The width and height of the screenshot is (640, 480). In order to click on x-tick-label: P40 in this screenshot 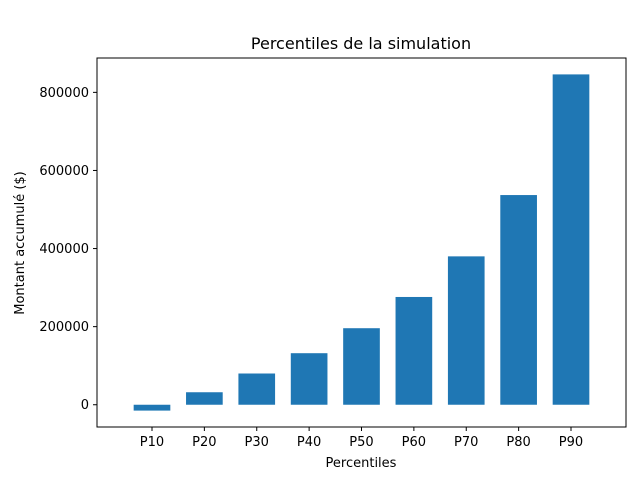, I will do `click(309, 442)`.